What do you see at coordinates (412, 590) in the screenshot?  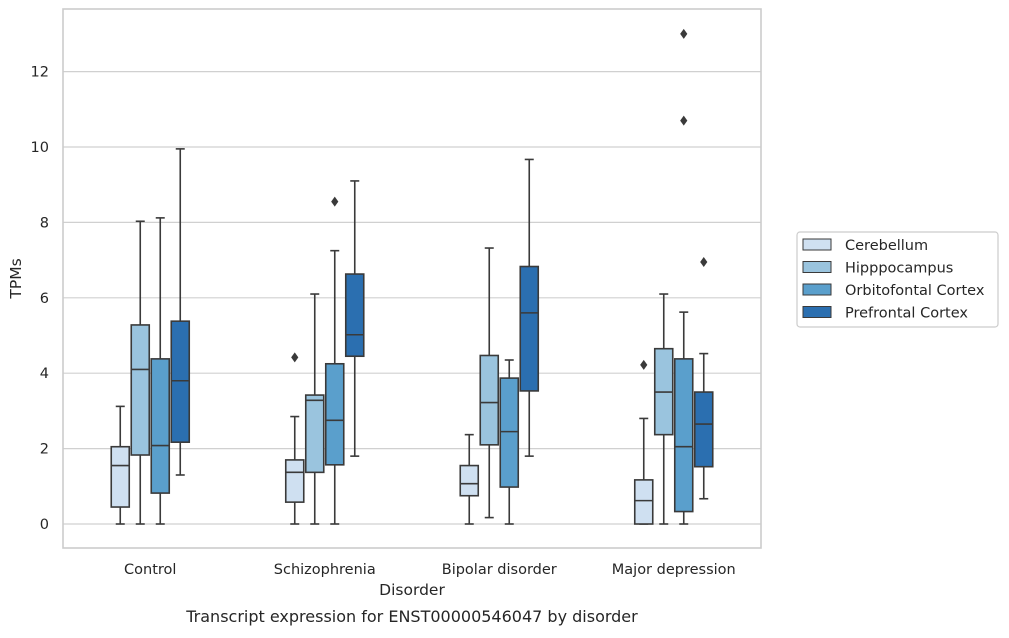 I see `x-axis-label: Disorder` at bounding box center [412, 590].